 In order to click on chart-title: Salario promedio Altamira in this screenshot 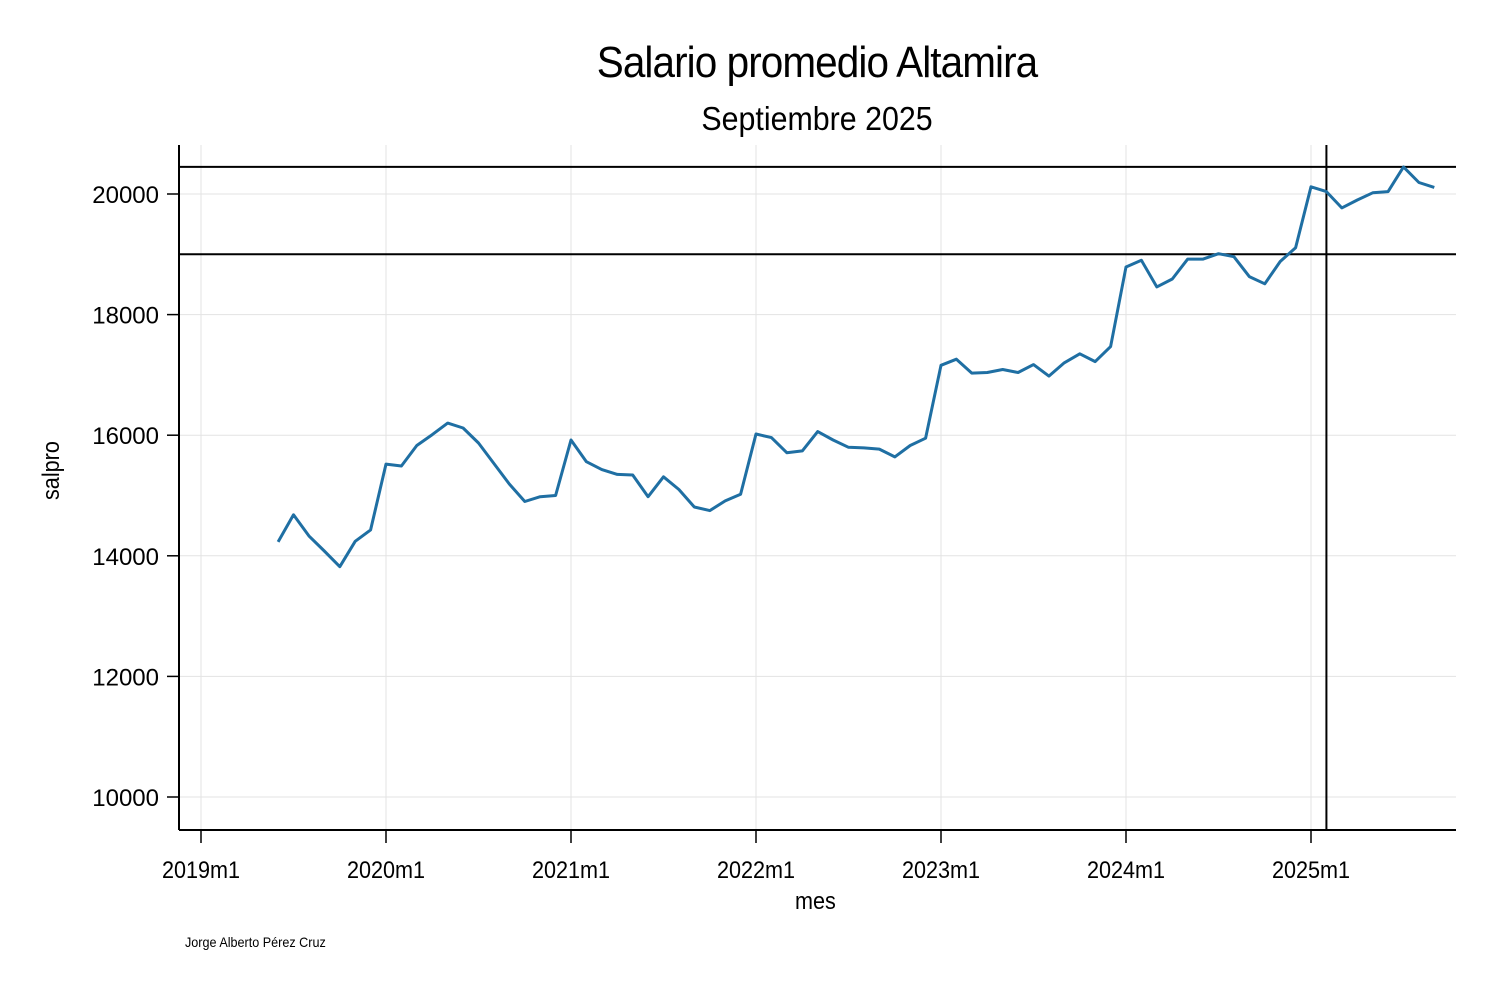, I will do `click(817, 62)`.